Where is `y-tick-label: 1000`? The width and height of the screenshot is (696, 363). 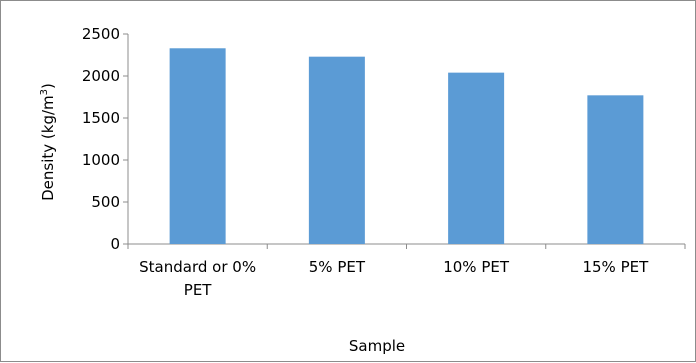
y-tick-label: 1000 is located at coordinates (101, 160).